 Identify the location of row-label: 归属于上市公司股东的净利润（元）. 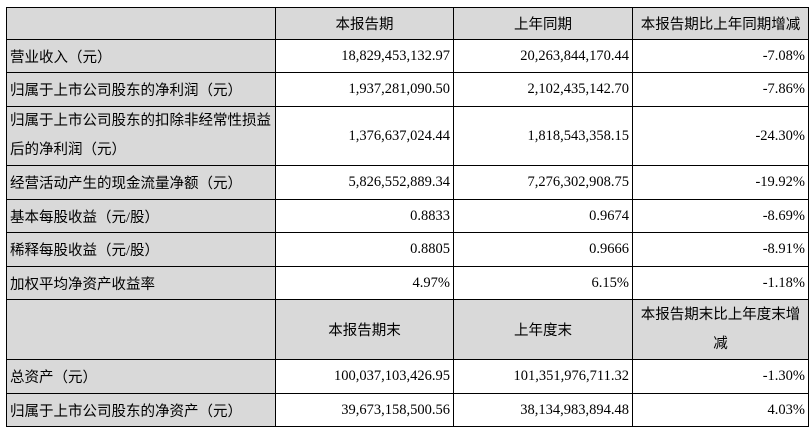
(141, 89).